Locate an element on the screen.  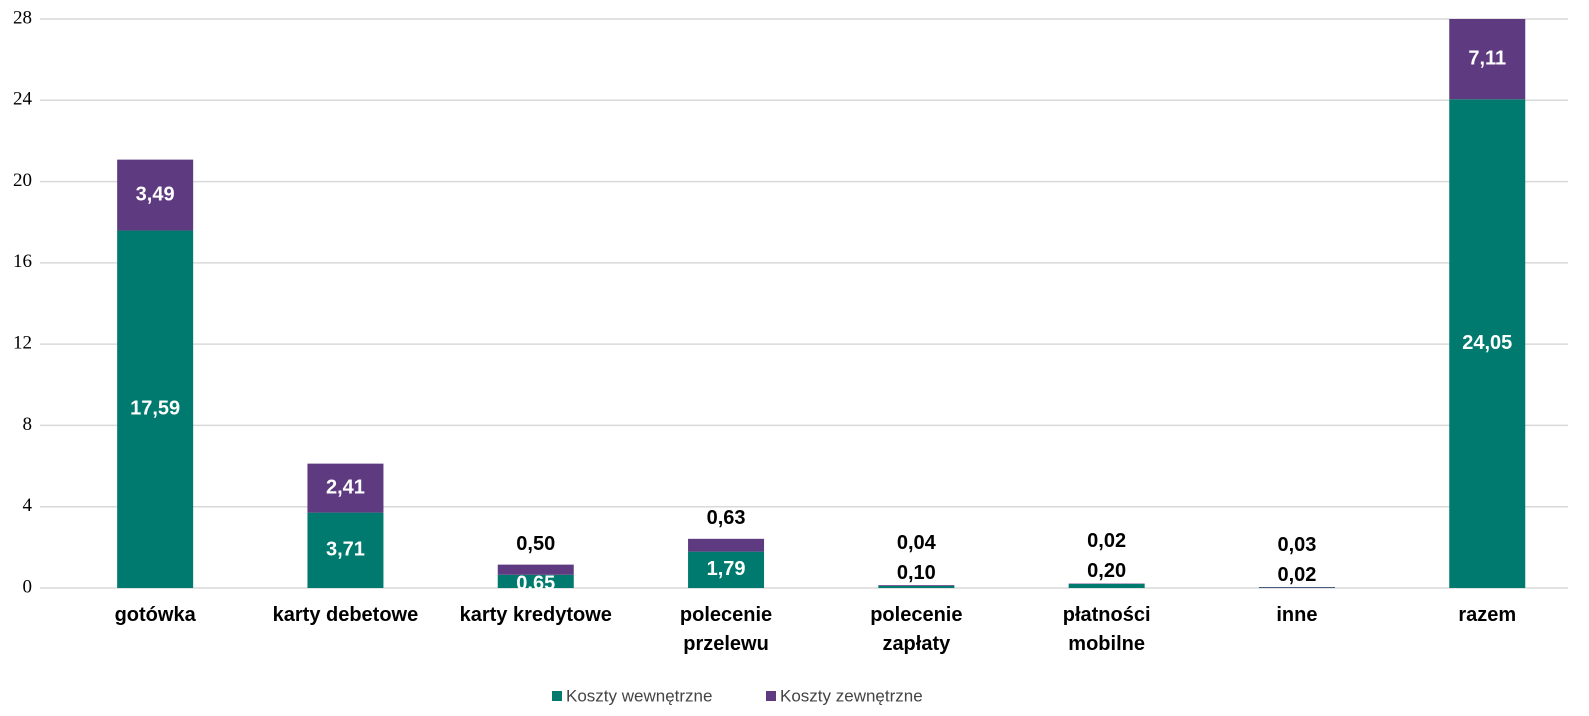
y-tick-label: 8 is located at coordinates (28, 424).